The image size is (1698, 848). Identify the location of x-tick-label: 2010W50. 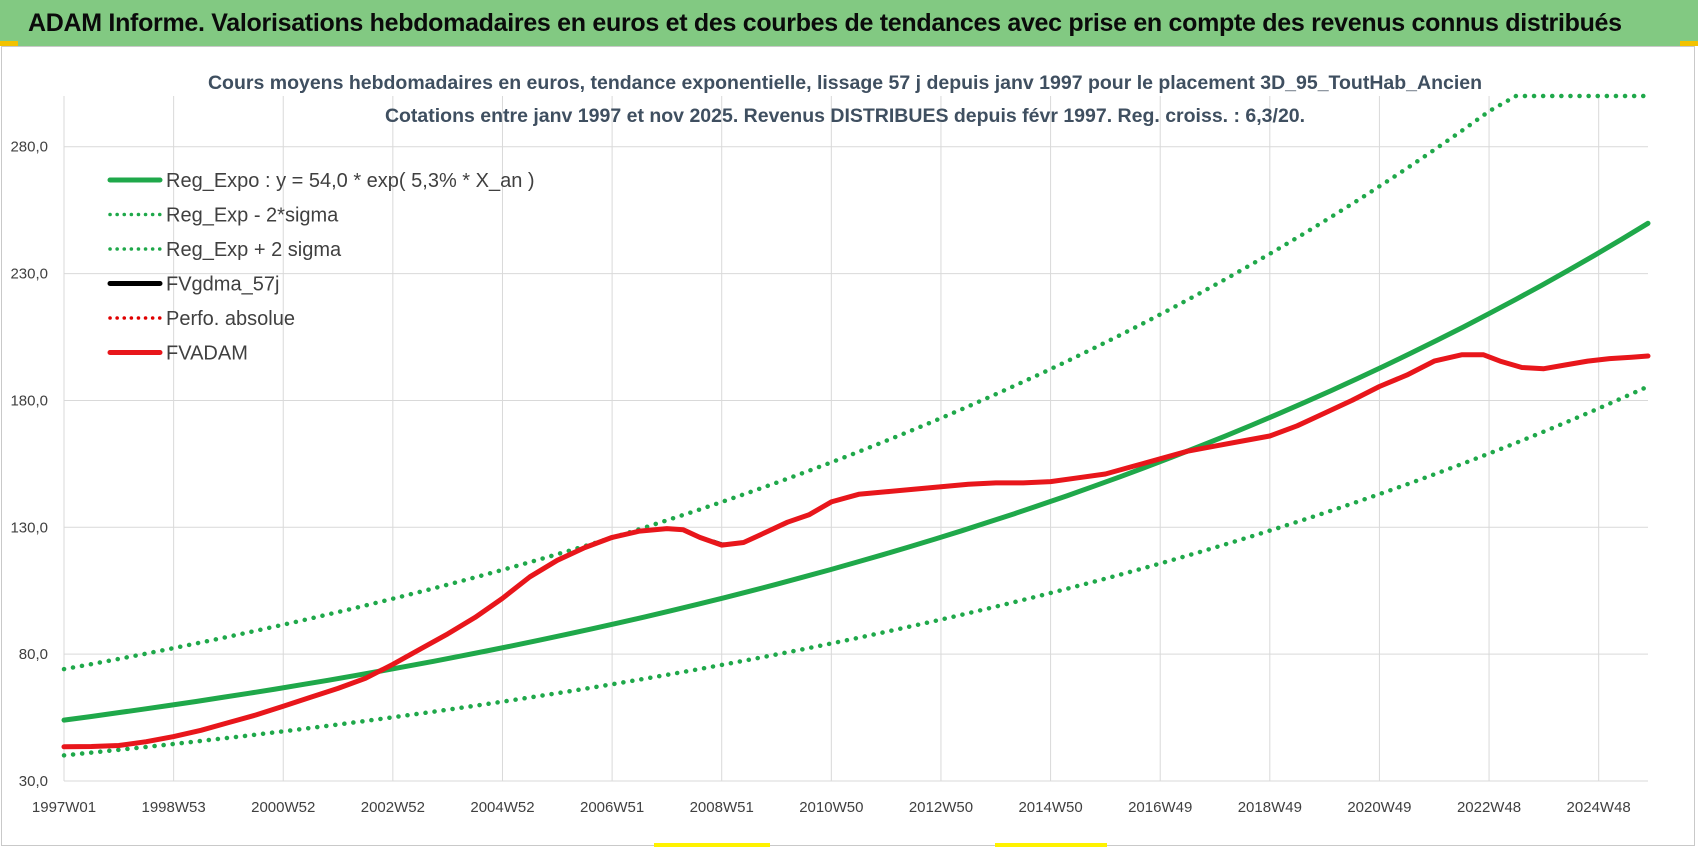
(831, 807).